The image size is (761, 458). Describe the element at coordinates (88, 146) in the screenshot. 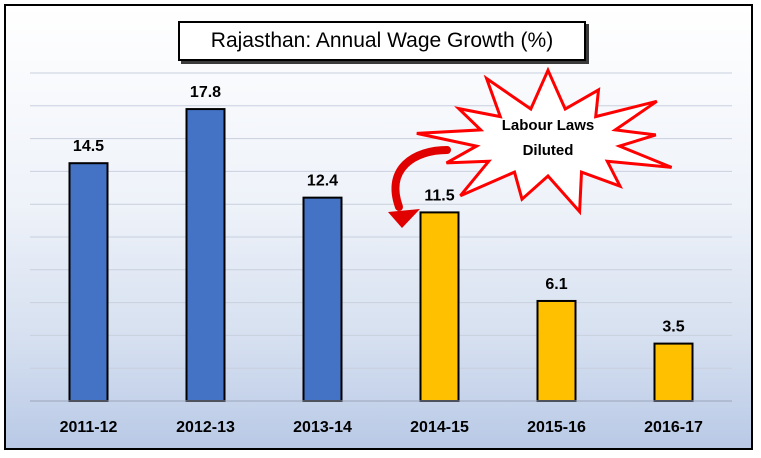

I see `data-label-2011-12: 14.5` at that location.